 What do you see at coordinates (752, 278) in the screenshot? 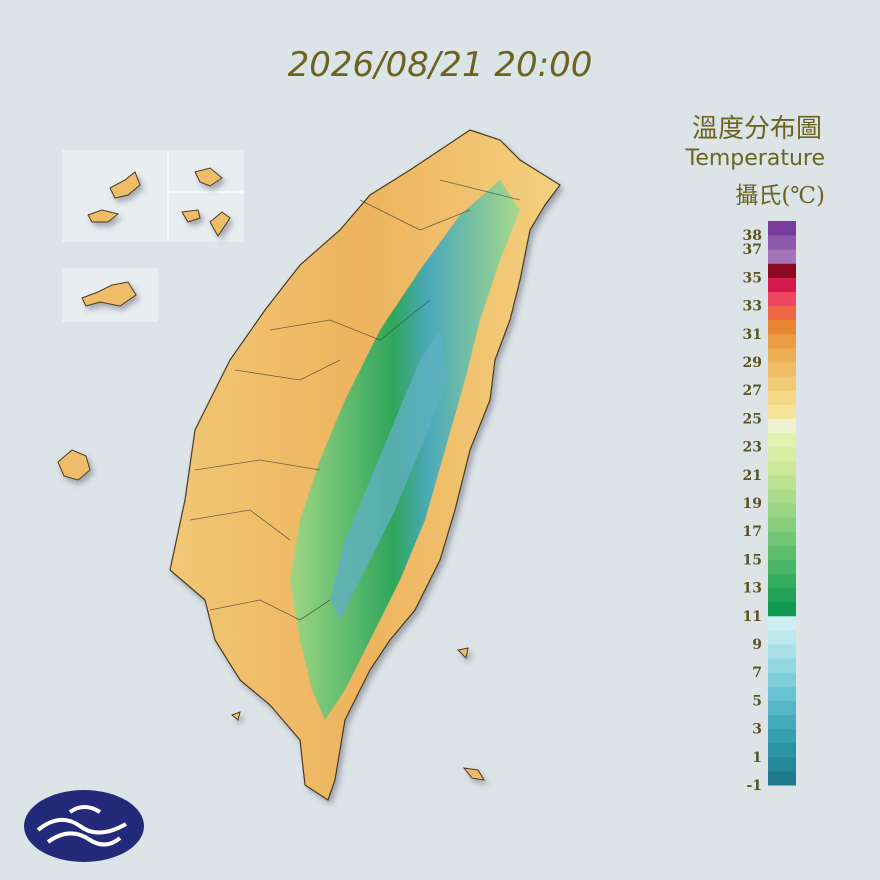
I see `legend-tick-label: 35` at bounding box center [752, 278].